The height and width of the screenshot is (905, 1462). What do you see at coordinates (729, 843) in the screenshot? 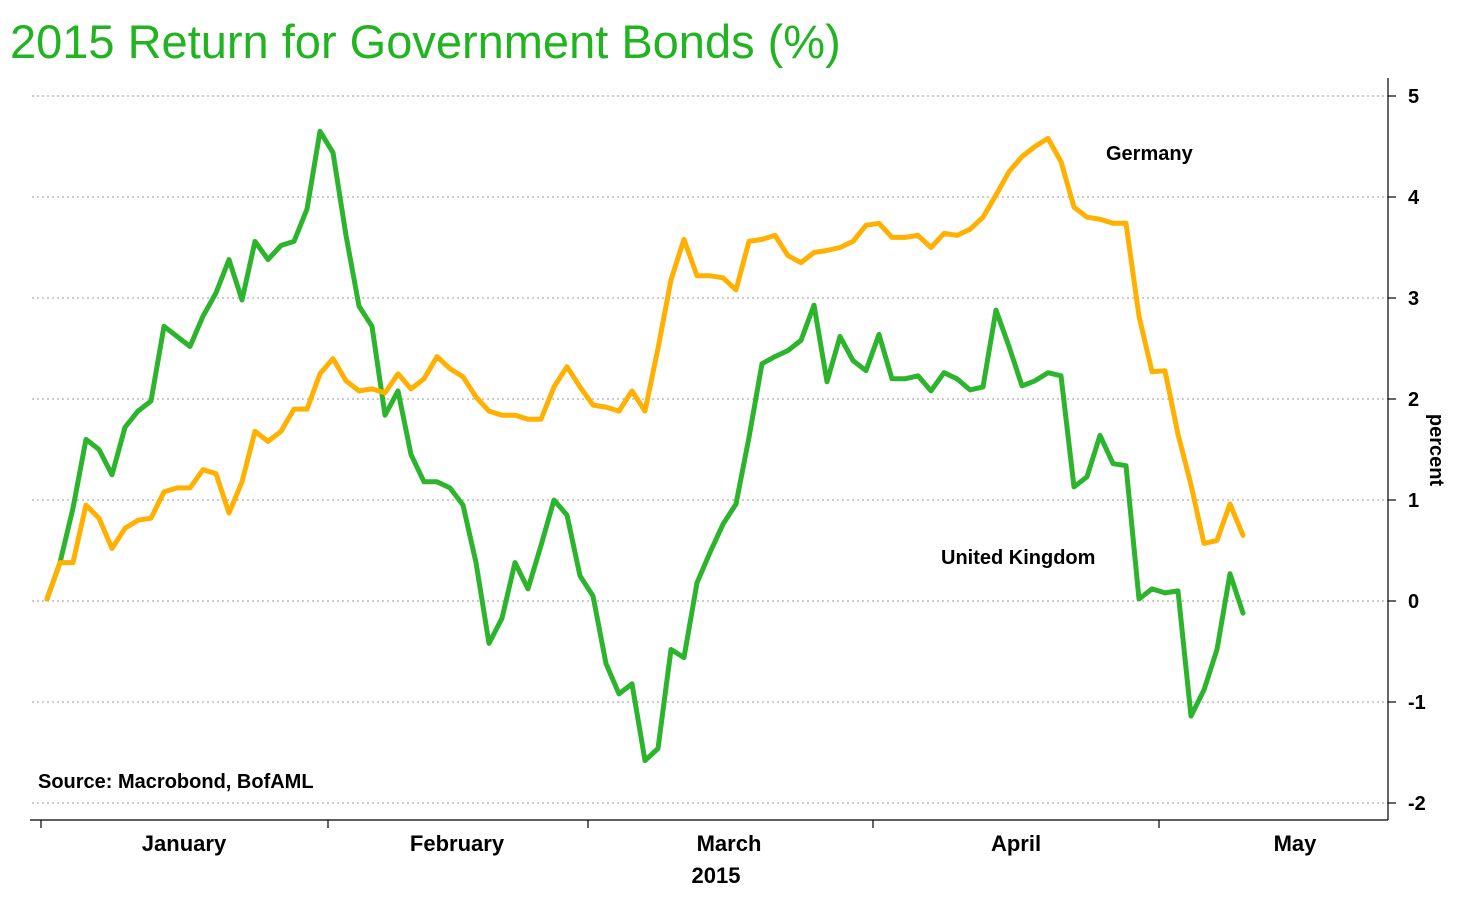
I see `x-tick-label: March` at bounding box center [729, 843].